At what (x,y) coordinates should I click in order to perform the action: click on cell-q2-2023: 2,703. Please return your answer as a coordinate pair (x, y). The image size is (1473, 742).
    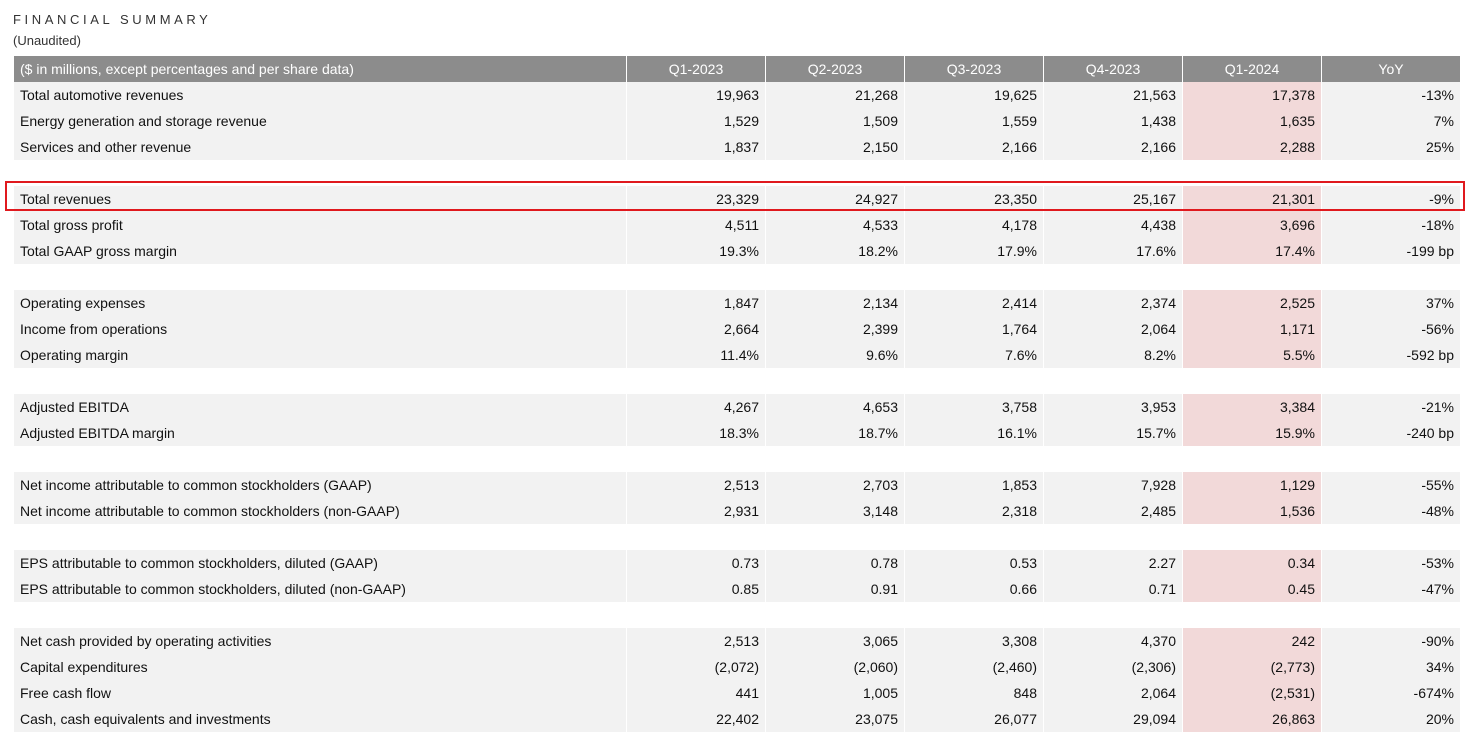
    Looking at the image, I should click on (835, 485).